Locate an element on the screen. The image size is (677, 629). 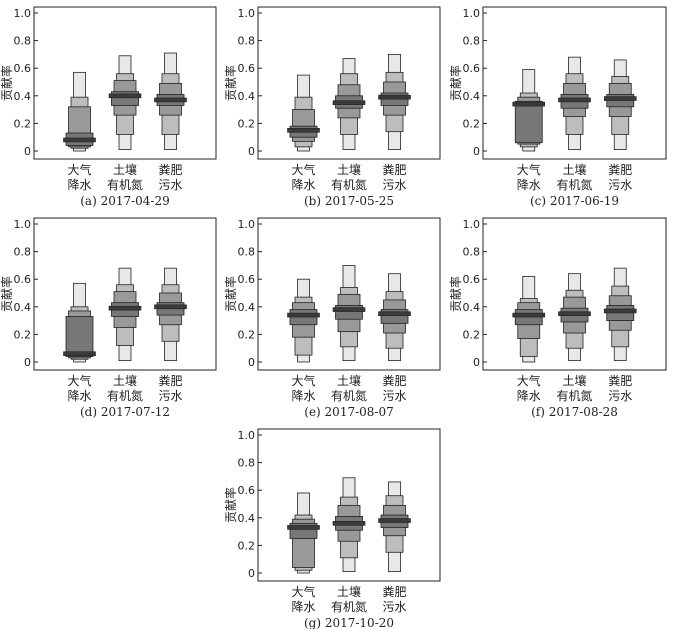
panel-caption: (b) 2017-05-25 is located at coordinates (349, 201).